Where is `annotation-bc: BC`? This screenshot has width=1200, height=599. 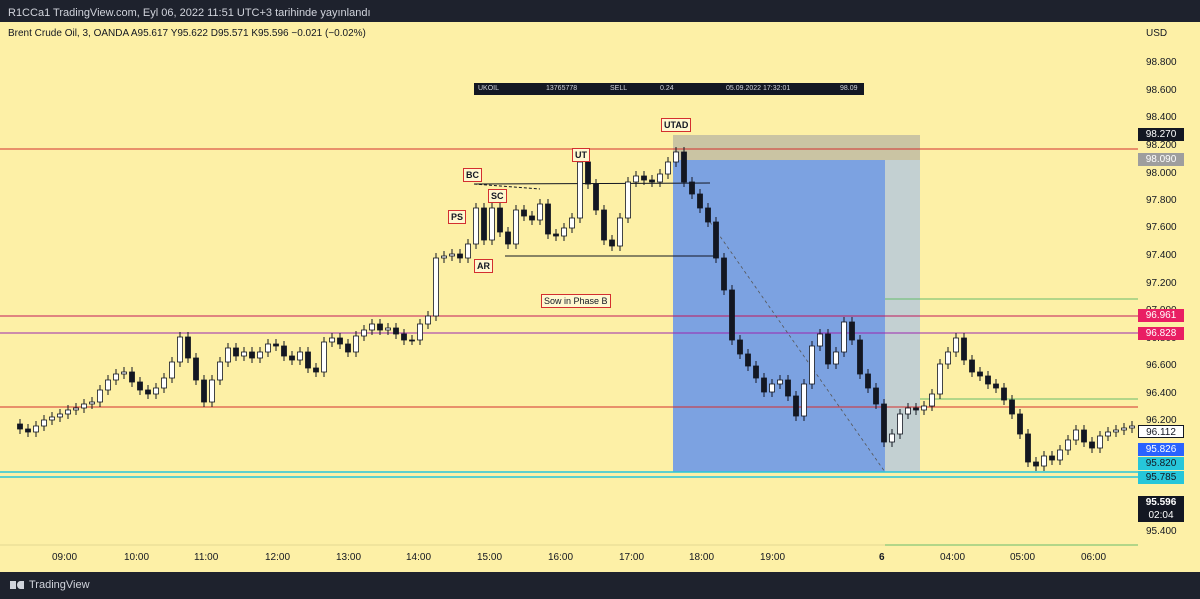 annotation-bc: BC is located at coordinates (472, 175).